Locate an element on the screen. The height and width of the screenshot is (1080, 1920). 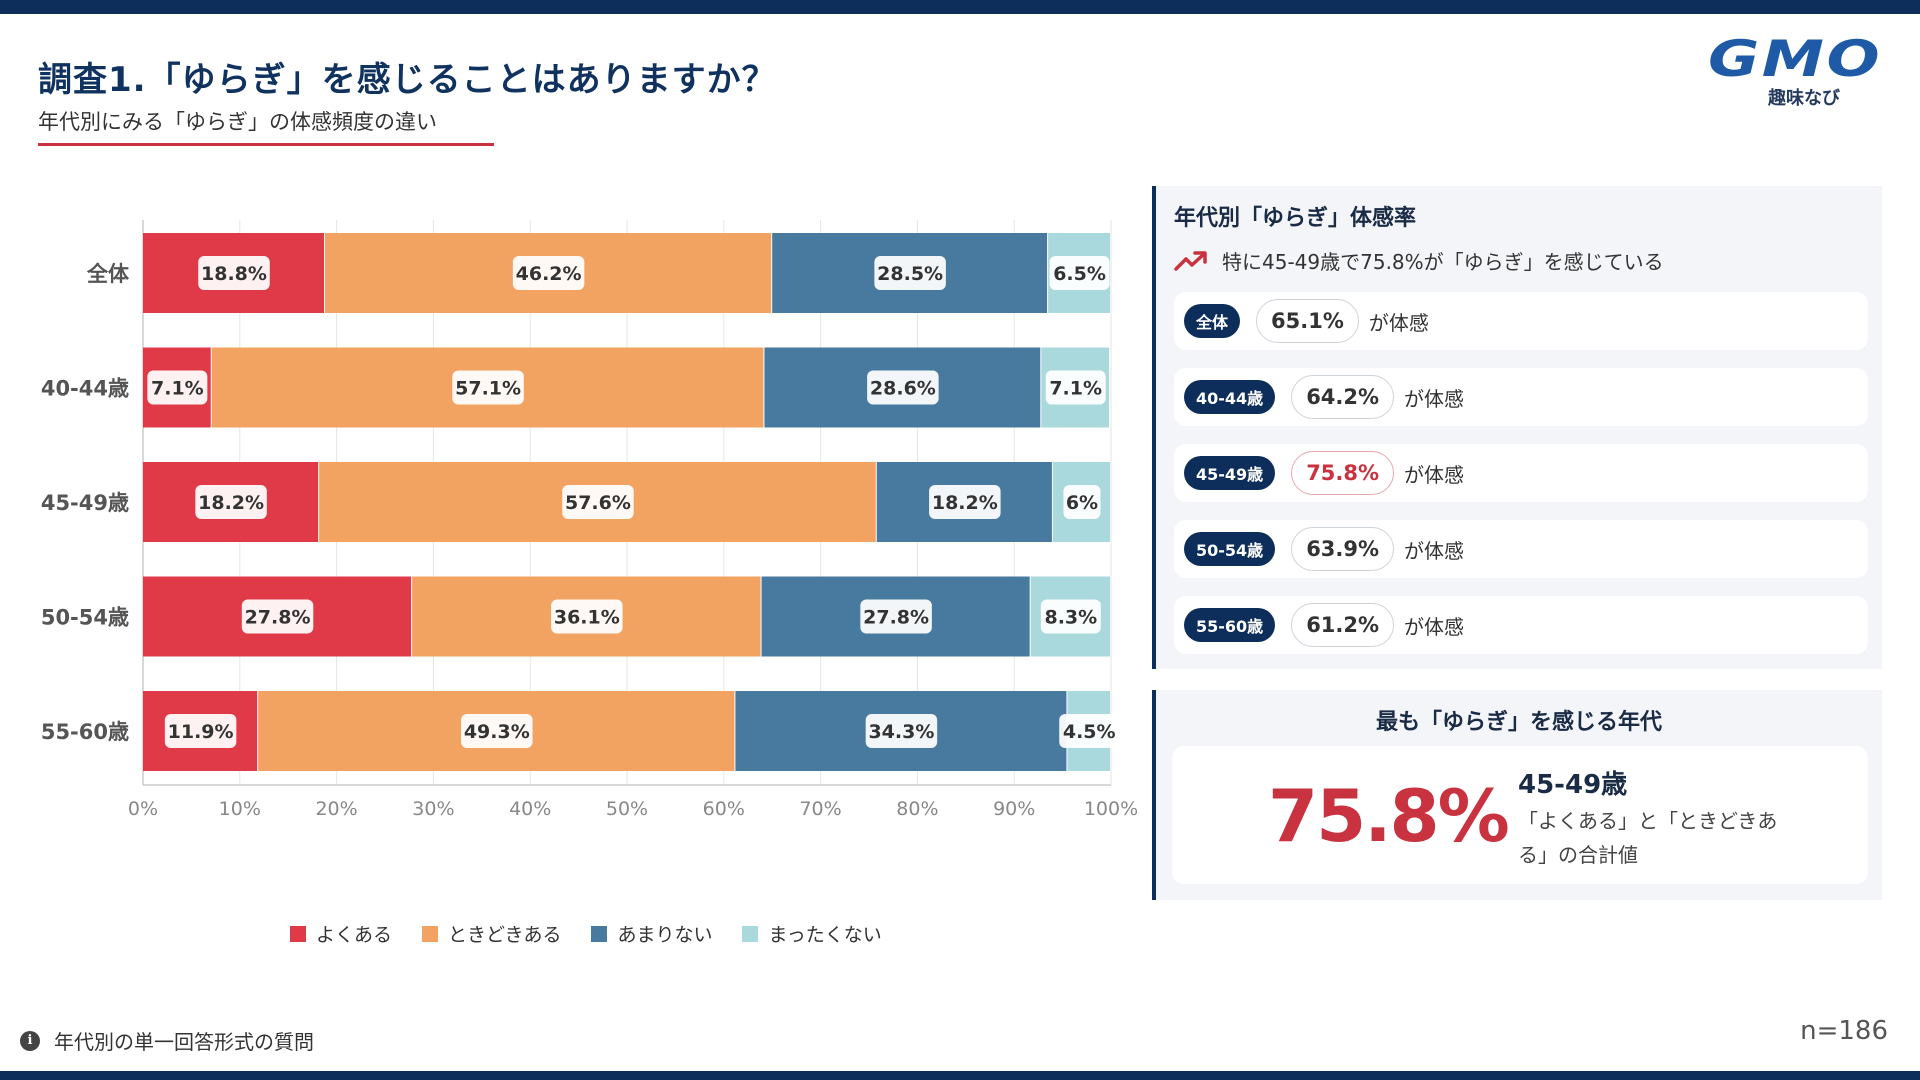
top-age-label: 45-49歳 is located at coordinates (1573, 785).